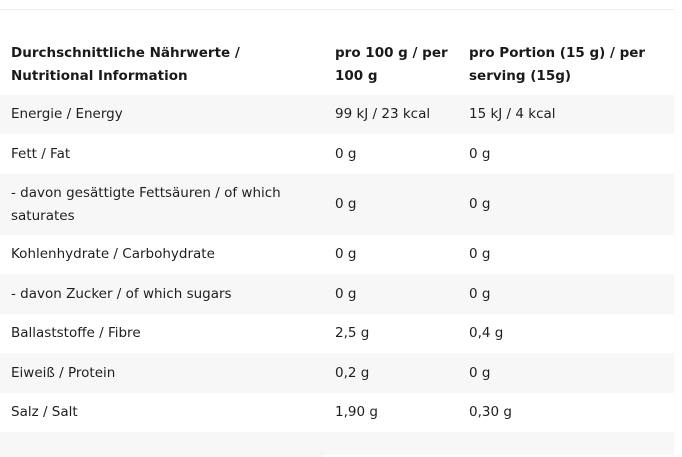 The height and width of the screenshot is (457, 682). What do you see at coordinates (352, 333) in the screenshot?
I see `per-100g-value: 2,5 g` at bounding box center [352, 333].